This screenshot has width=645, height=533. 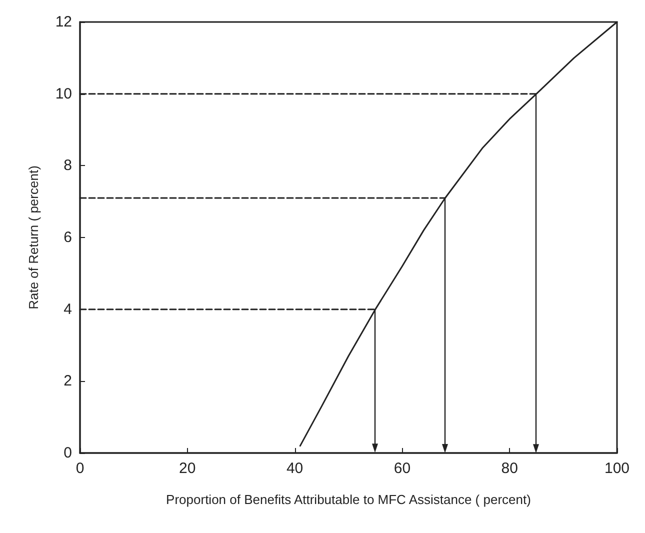 I want to click on y-tick-label: 6, so click(x=68, y=237).